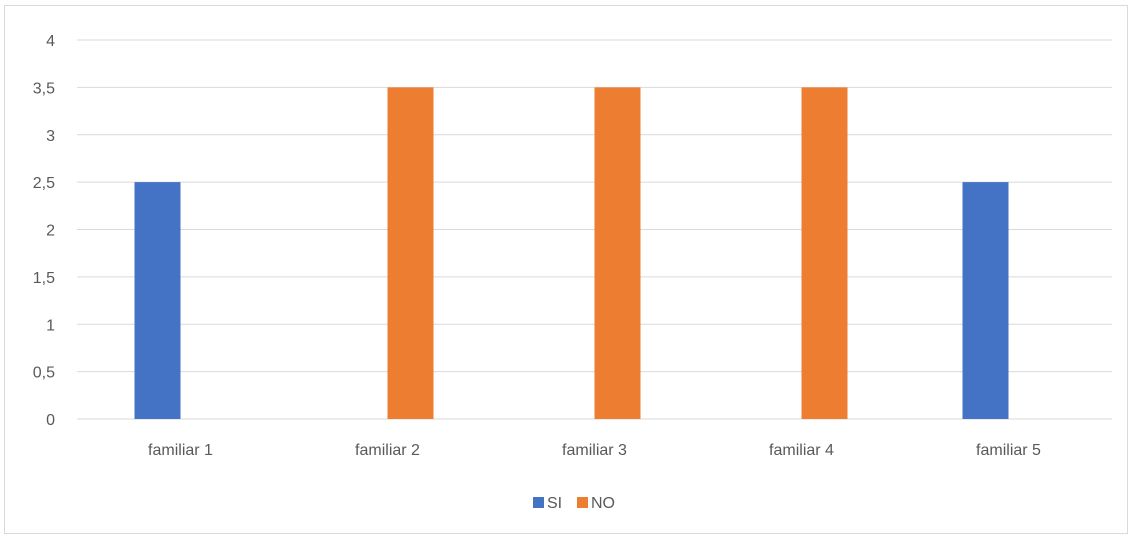  Describe the element at coordinates (50, 136) in the screenshot. I see `y-tick-label: 3` at that location.